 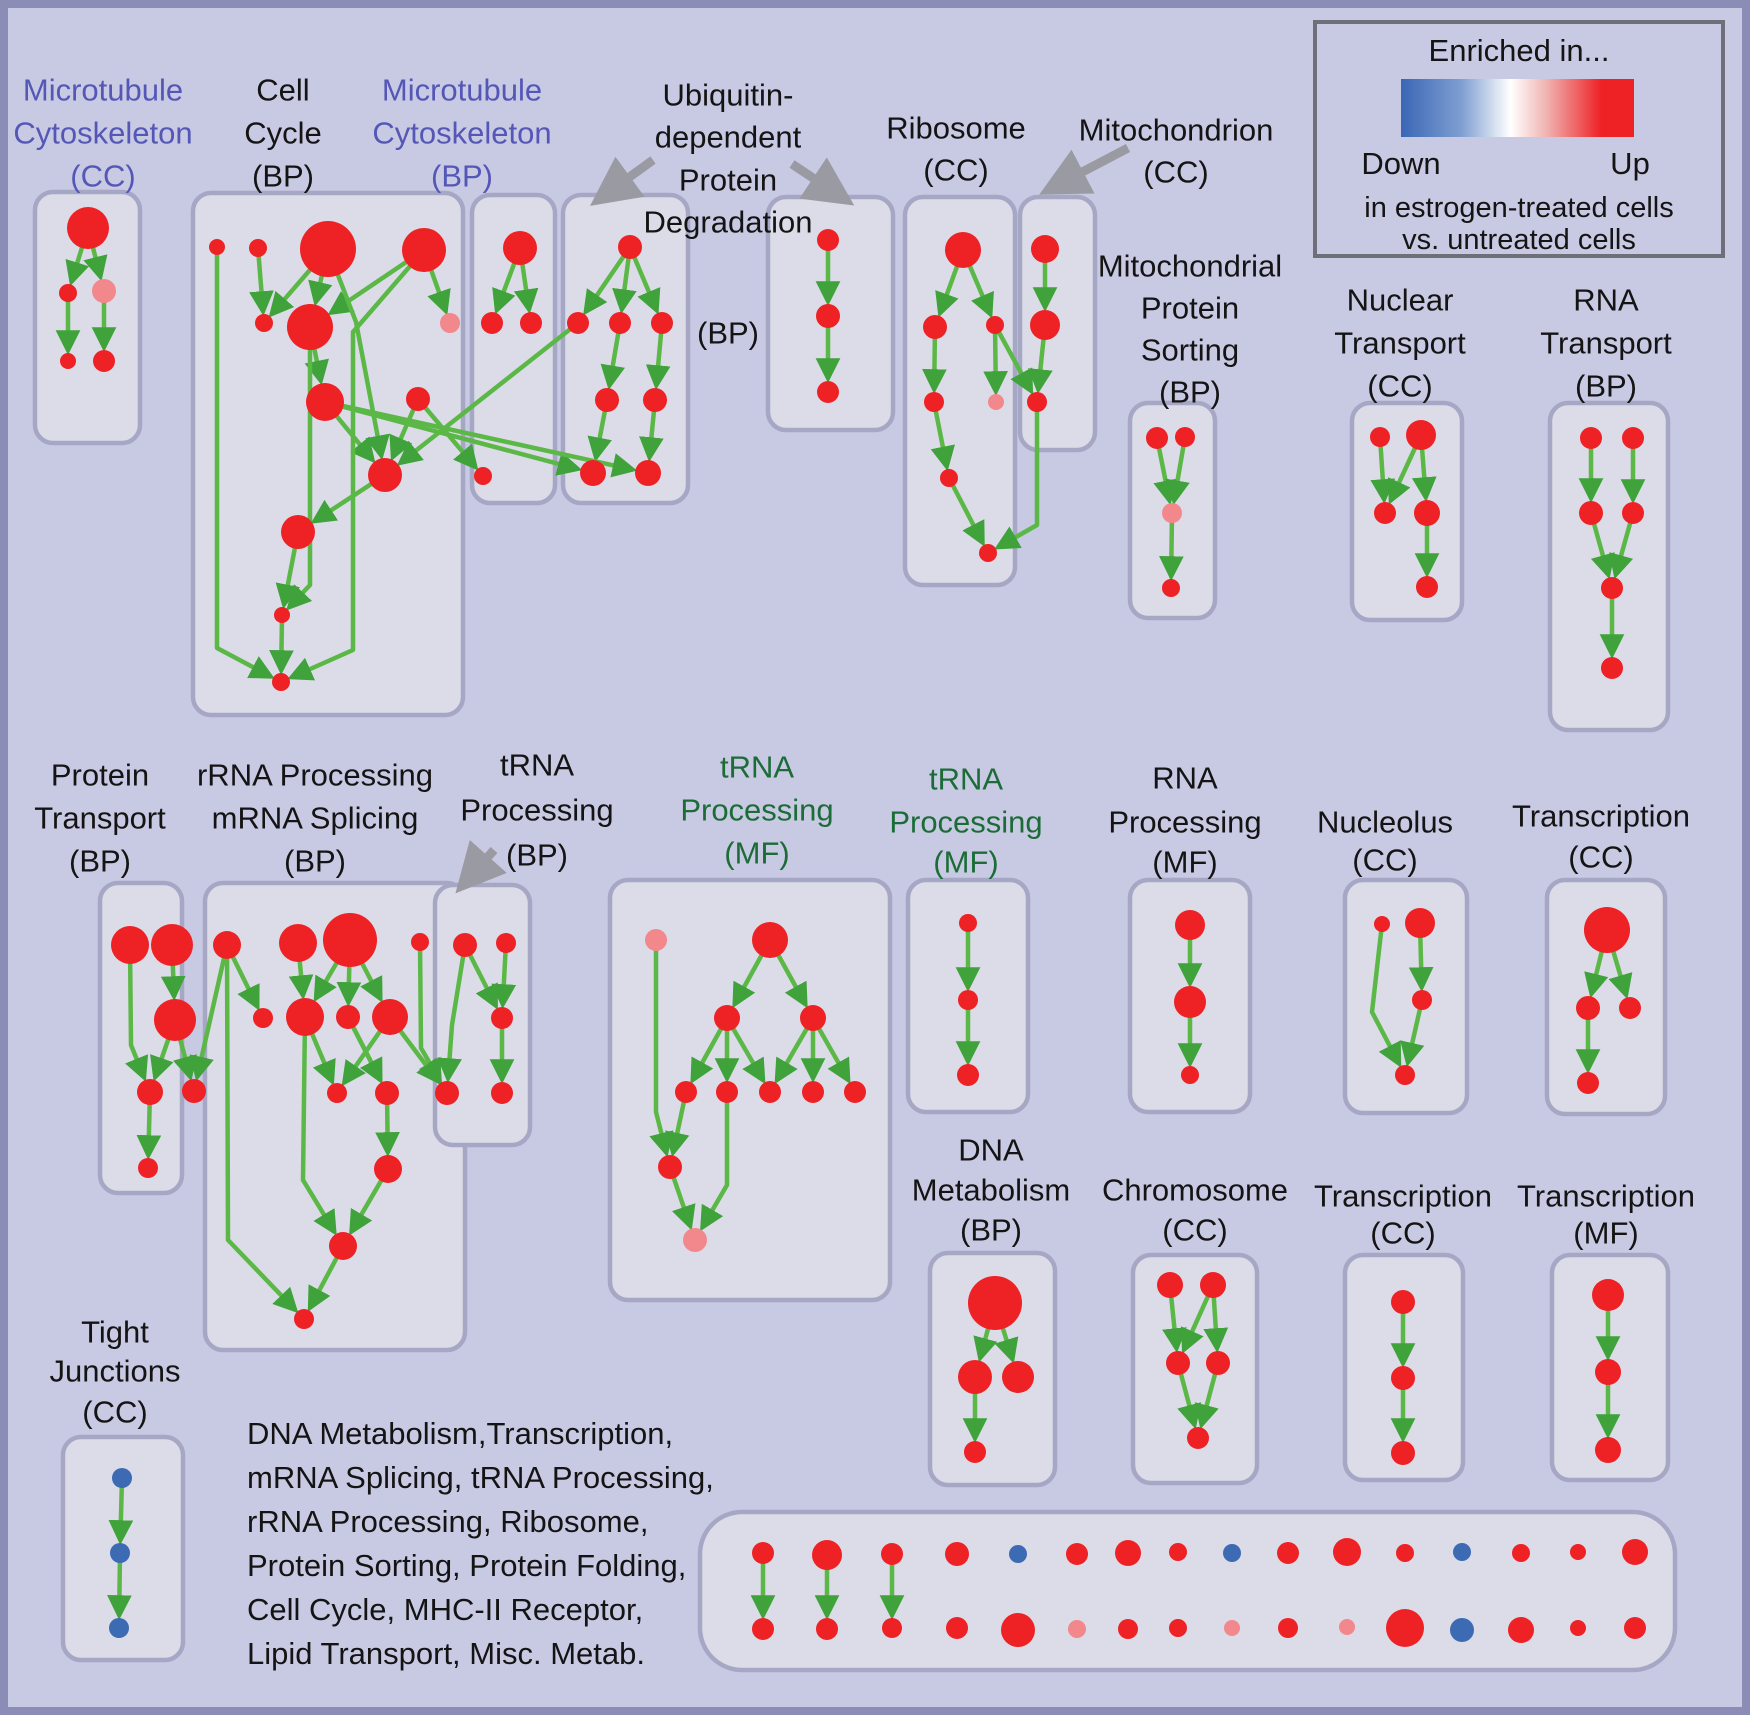 I want to click on misc-text-line: rRNA Processing, Ribosome,, so click(x=448, y=1521).